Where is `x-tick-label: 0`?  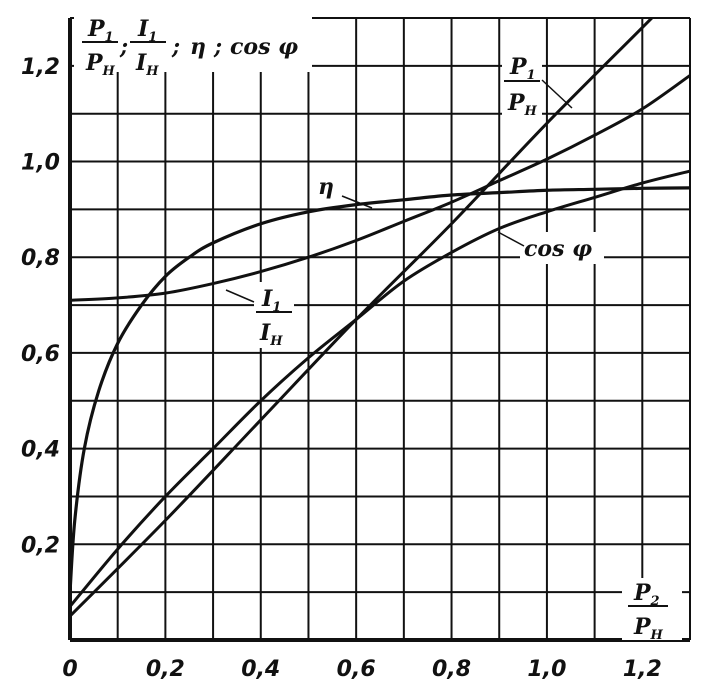
x-tick-label: 0 is located at coordinates (69, 669).